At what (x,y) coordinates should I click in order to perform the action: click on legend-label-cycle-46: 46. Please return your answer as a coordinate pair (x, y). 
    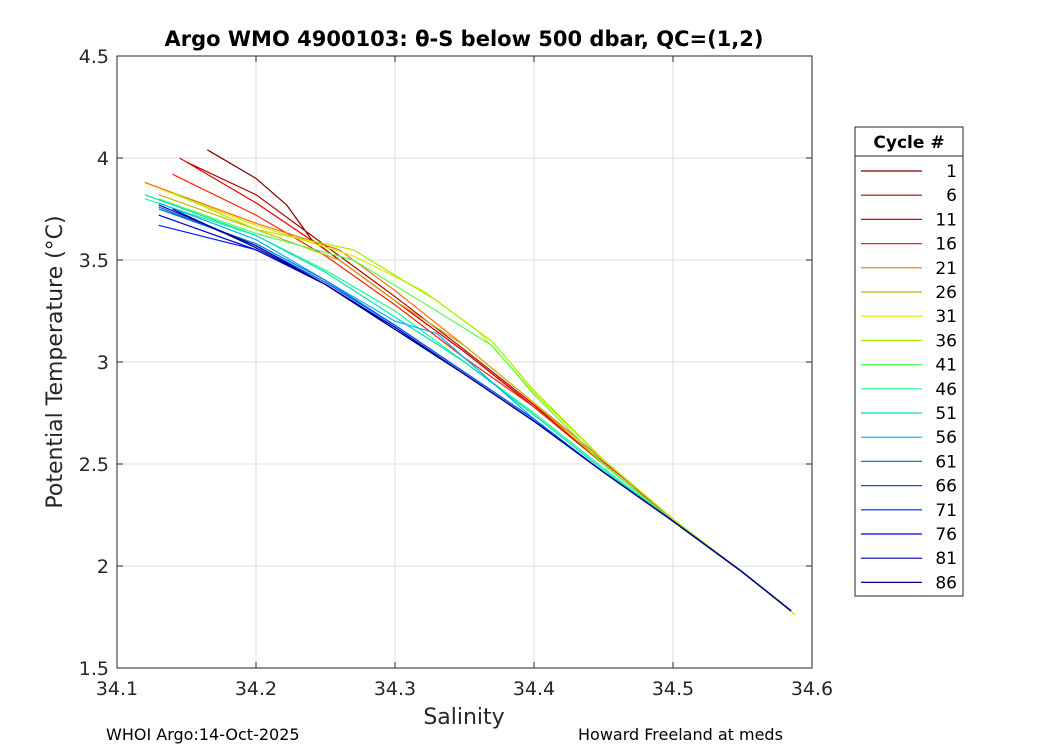
    Looking at the image, I should click on (946, 390).